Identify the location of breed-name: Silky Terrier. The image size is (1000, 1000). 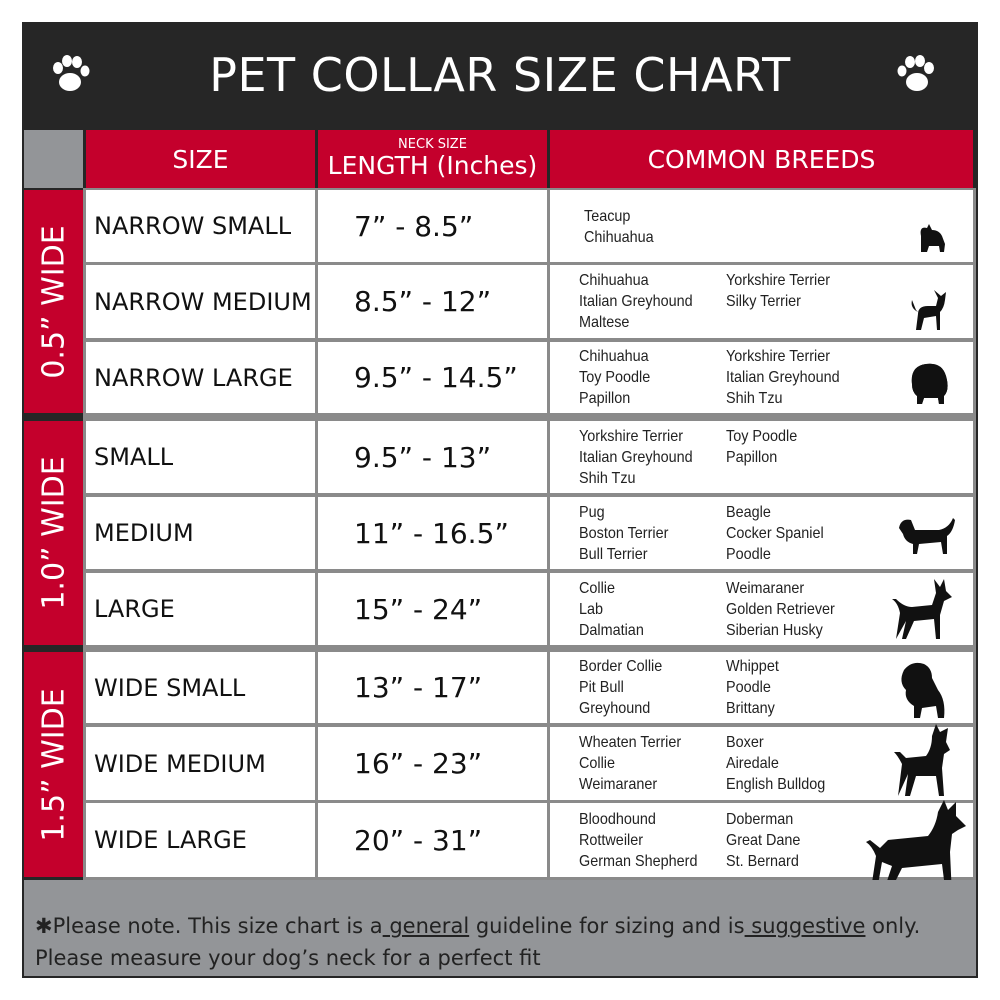
(763, 301).